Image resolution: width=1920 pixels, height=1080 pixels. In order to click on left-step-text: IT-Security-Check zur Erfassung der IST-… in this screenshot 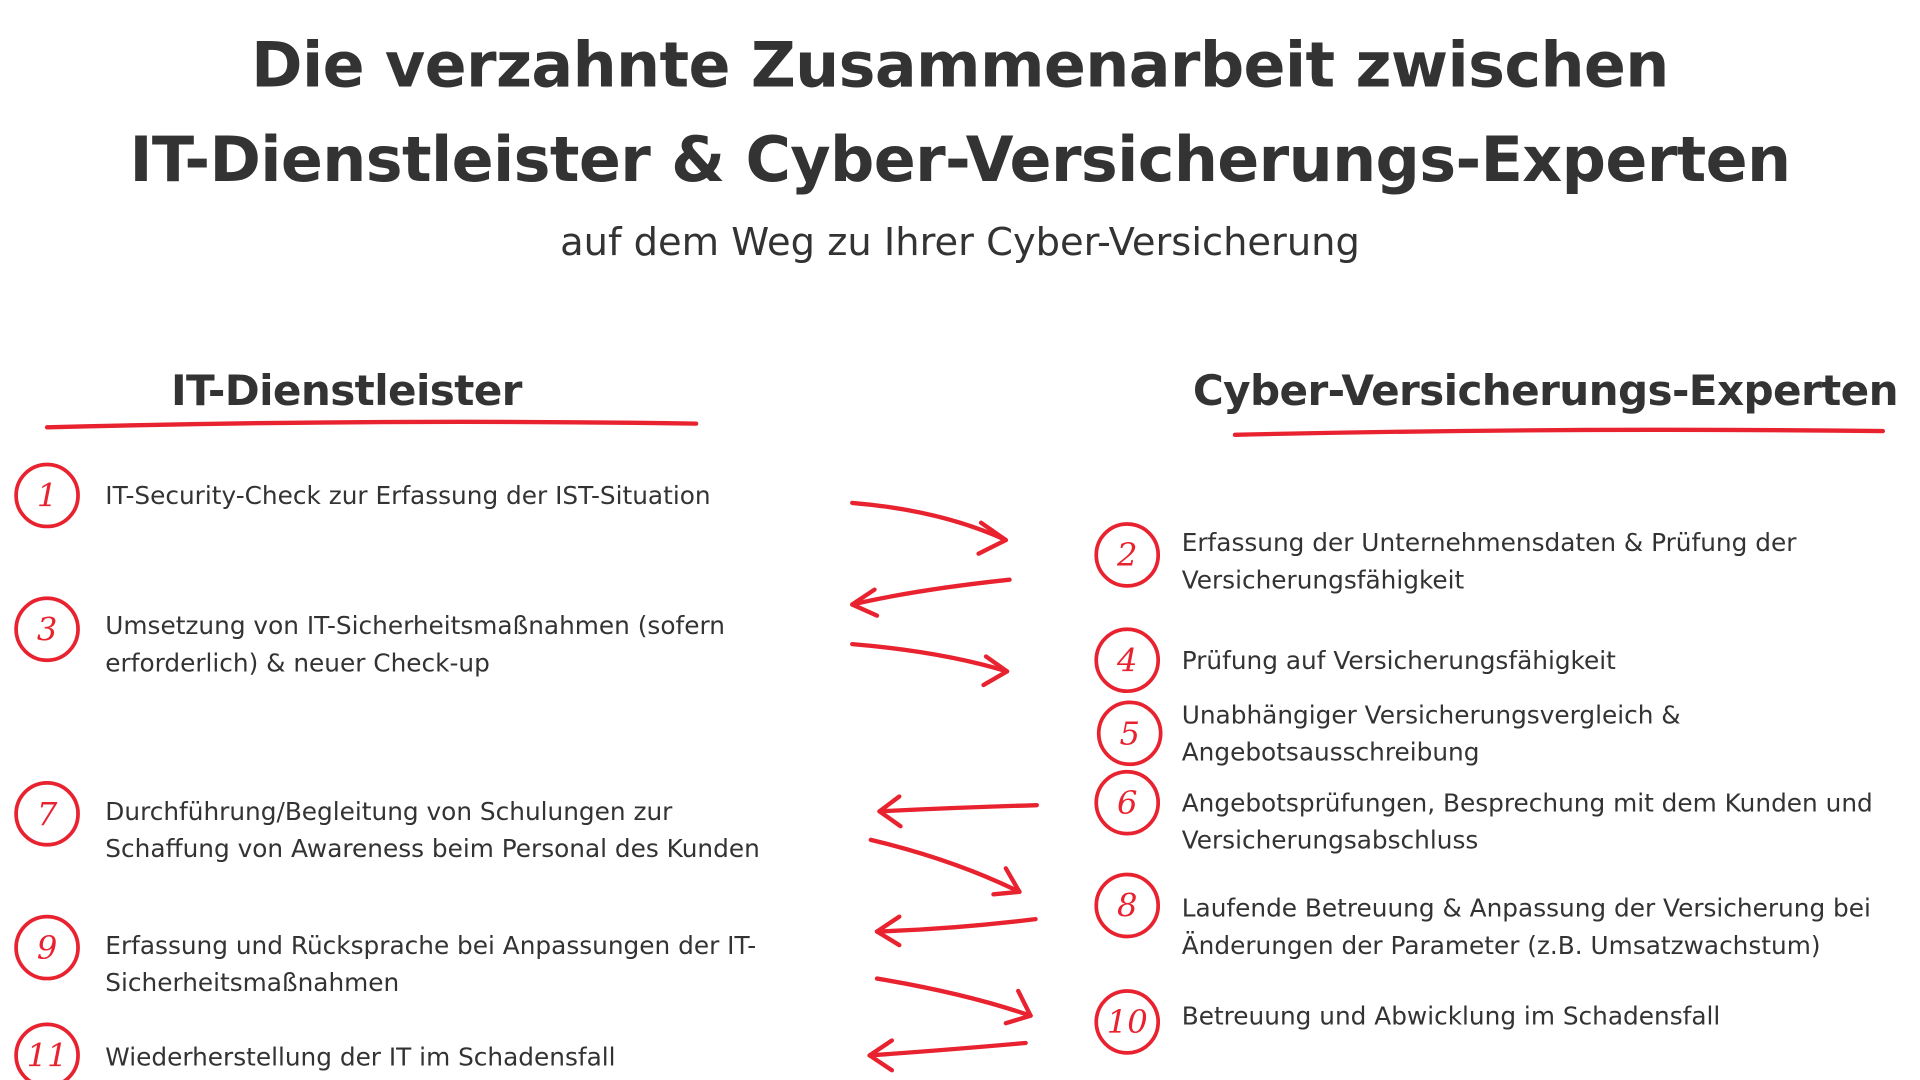, I will do `click(408, 495)`.